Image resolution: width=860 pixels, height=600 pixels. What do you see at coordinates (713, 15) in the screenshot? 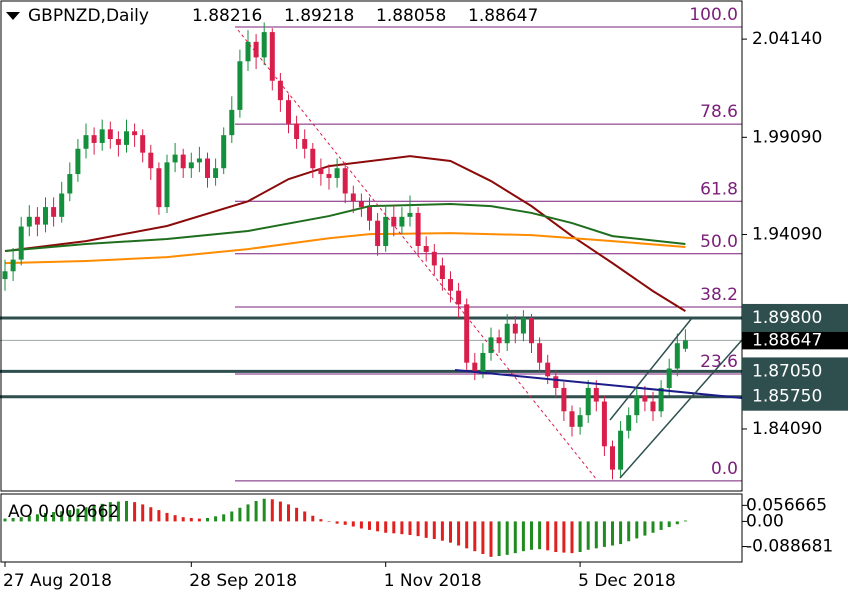
I see `fib-label: 100.0` at bounding box center [713, 15].